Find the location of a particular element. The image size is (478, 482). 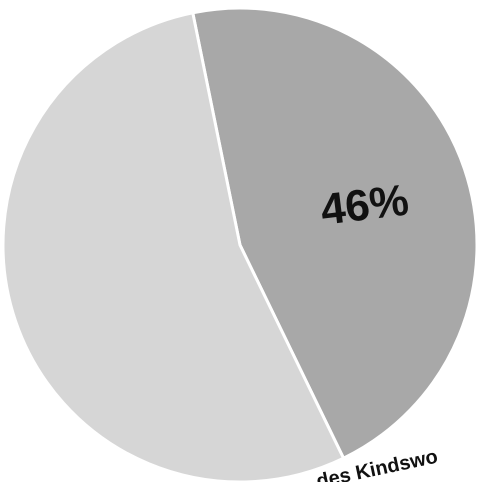

slice-percent-label: 46% is located at coordinates (364, 204).